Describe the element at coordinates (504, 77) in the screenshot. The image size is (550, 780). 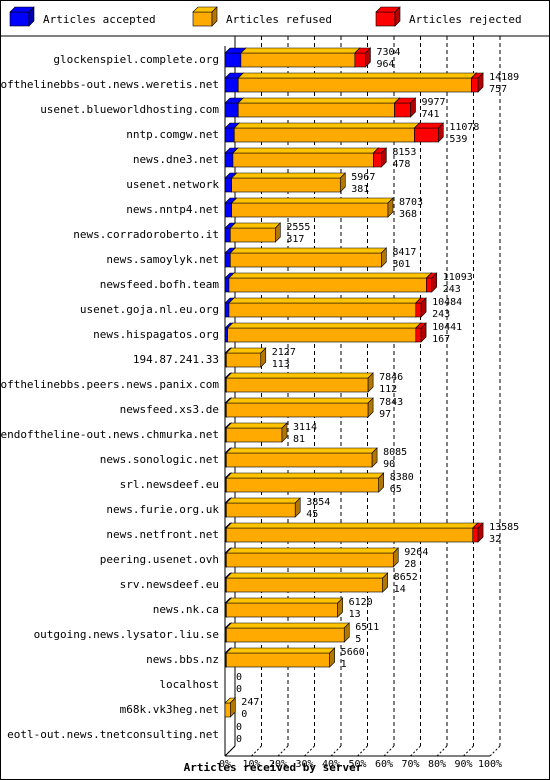
I see `count-label-1: 14189` at that location.